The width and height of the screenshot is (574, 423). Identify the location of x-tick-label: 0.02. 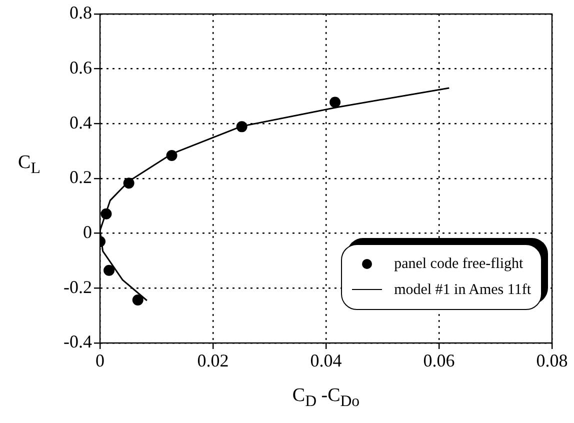
(213, 360).